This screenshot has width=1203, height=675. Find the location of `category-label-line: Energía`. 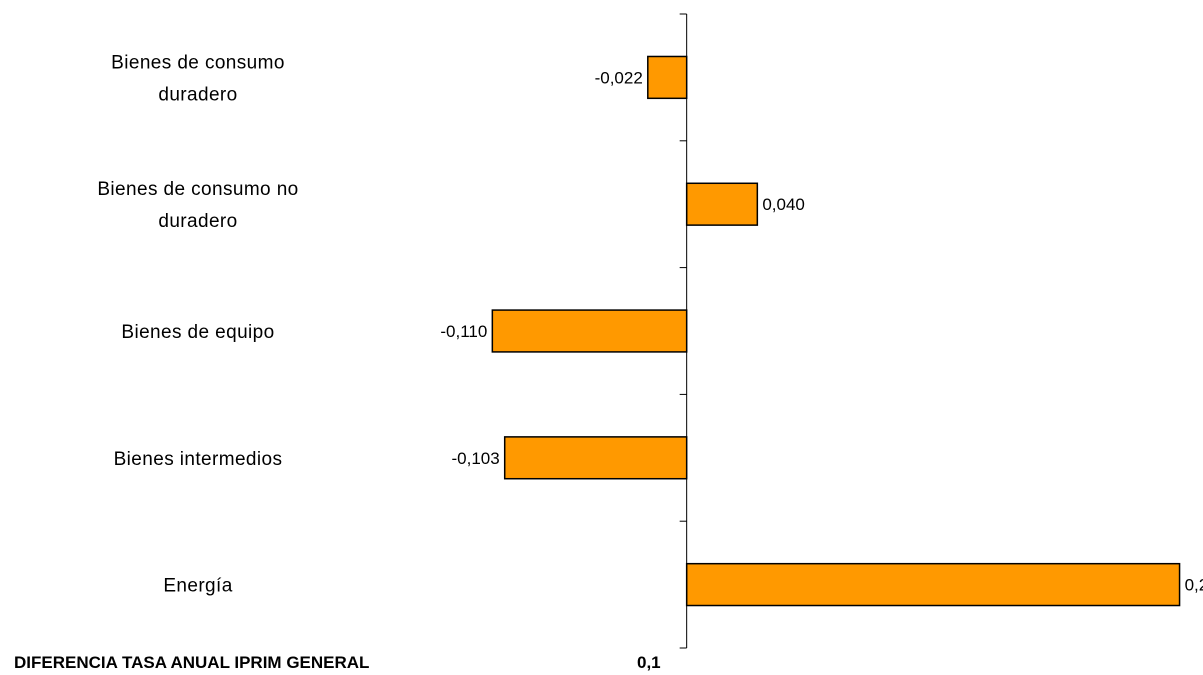

category-label-line: Energía is located at coordinates (197, 586).